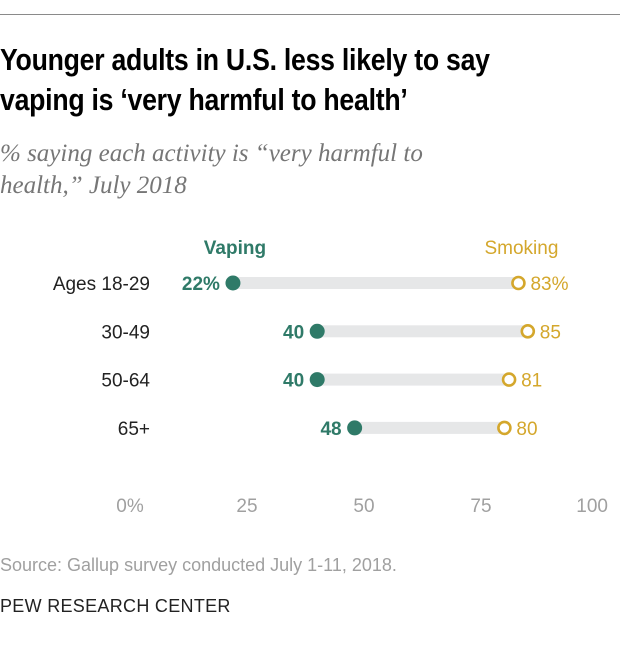 This screenshot has width=620, height=662. Describe the element at coordinates (115, 606) in the screenshot. I see `brand-logo-text: PEW RESEARCH CENTER` at that location.